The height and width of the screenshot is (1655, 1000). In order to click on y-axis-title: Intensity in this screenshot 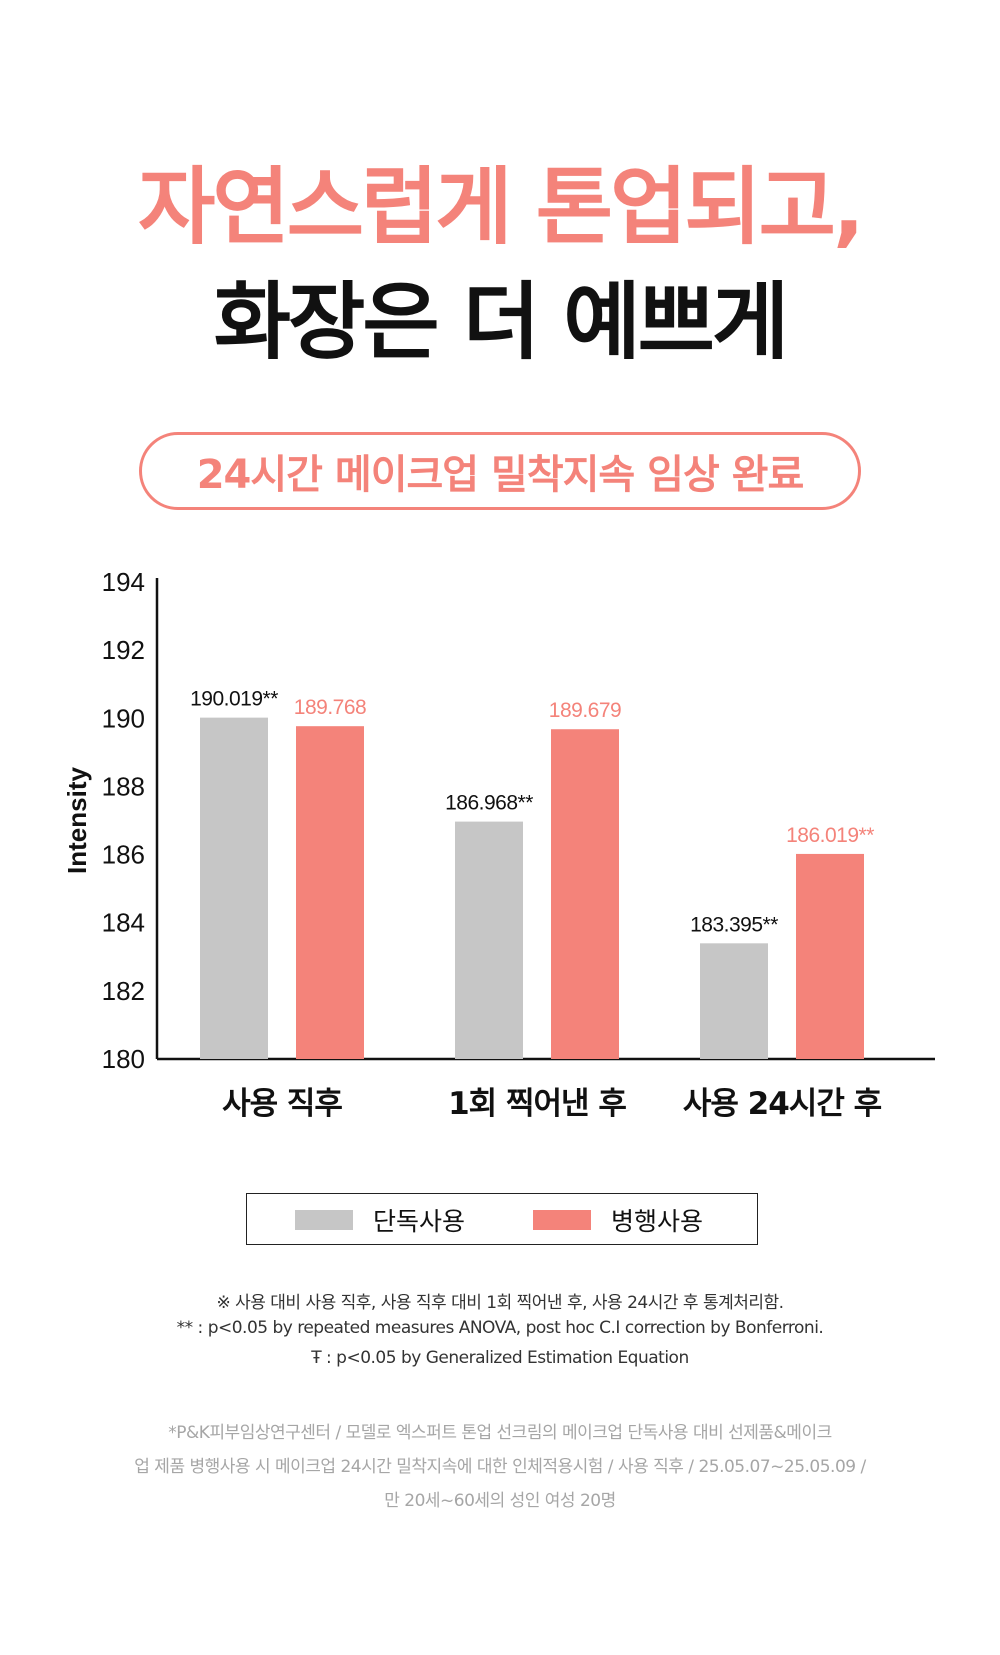, I will do `click(77, 820)`.